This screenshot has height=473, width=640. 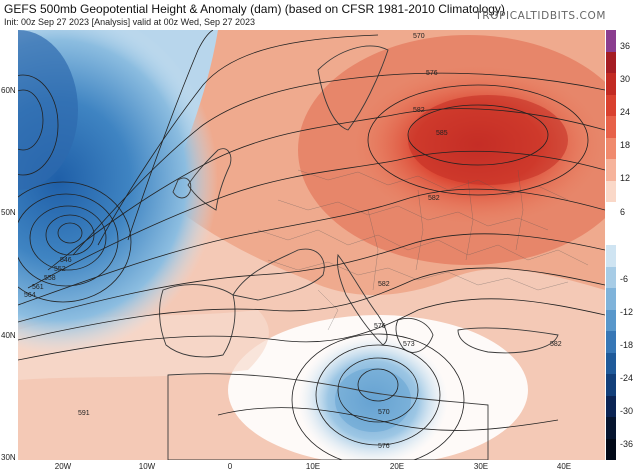 I want to click on colorbar-label: -36, so click(x=627, y=444).